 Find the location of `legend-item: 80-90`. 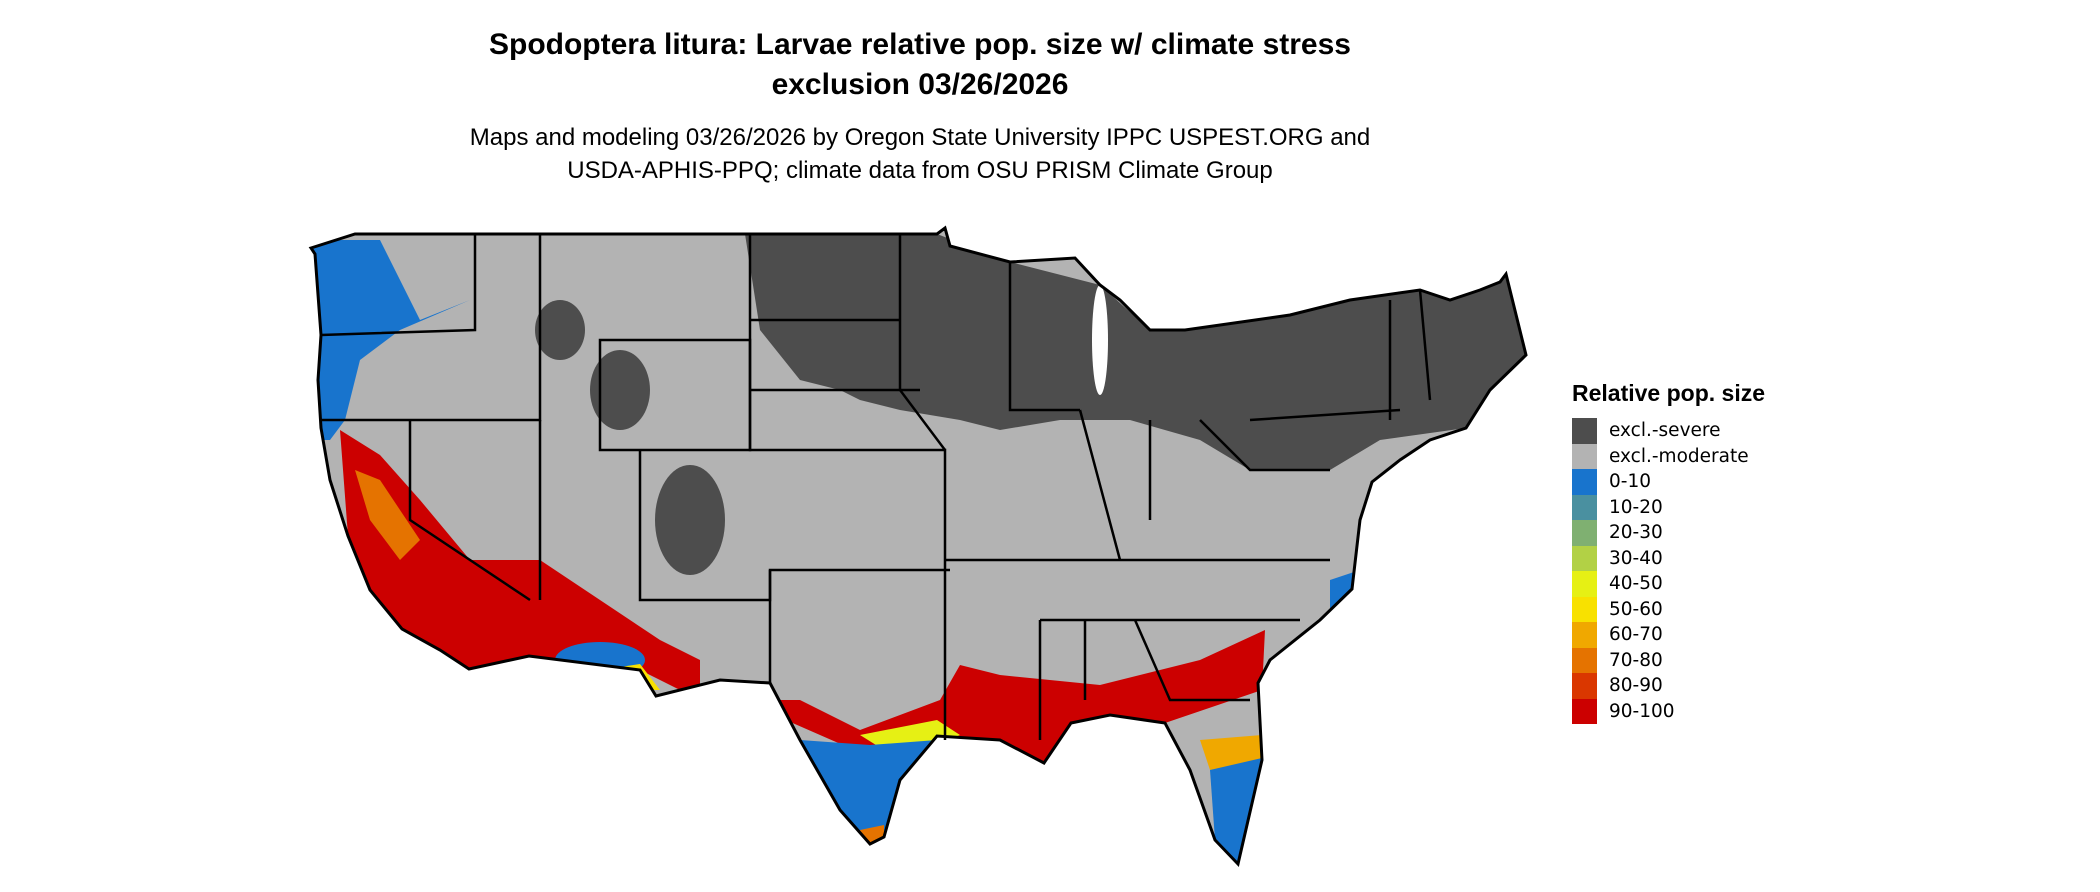

legend-item: 80-90 is located at coordinates (1668, 686).